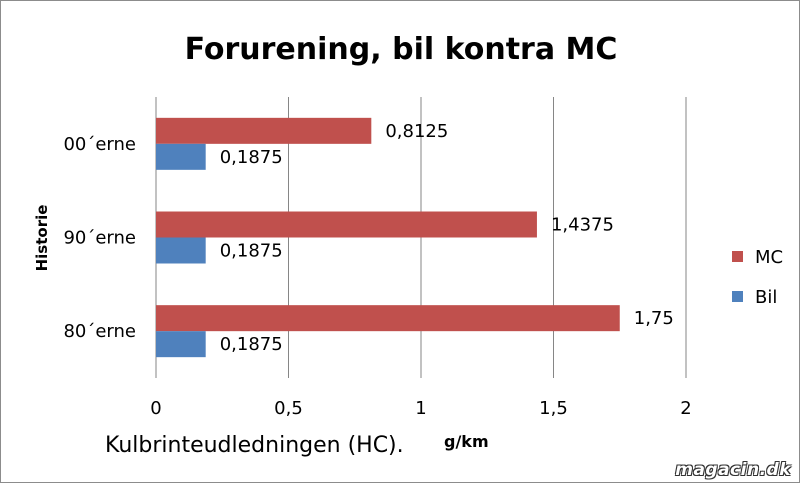 The image size is (800, 484). Describe the element at coordinates (42, 238) in the screenshot. I see `y-axis-label: Historie` at that location.